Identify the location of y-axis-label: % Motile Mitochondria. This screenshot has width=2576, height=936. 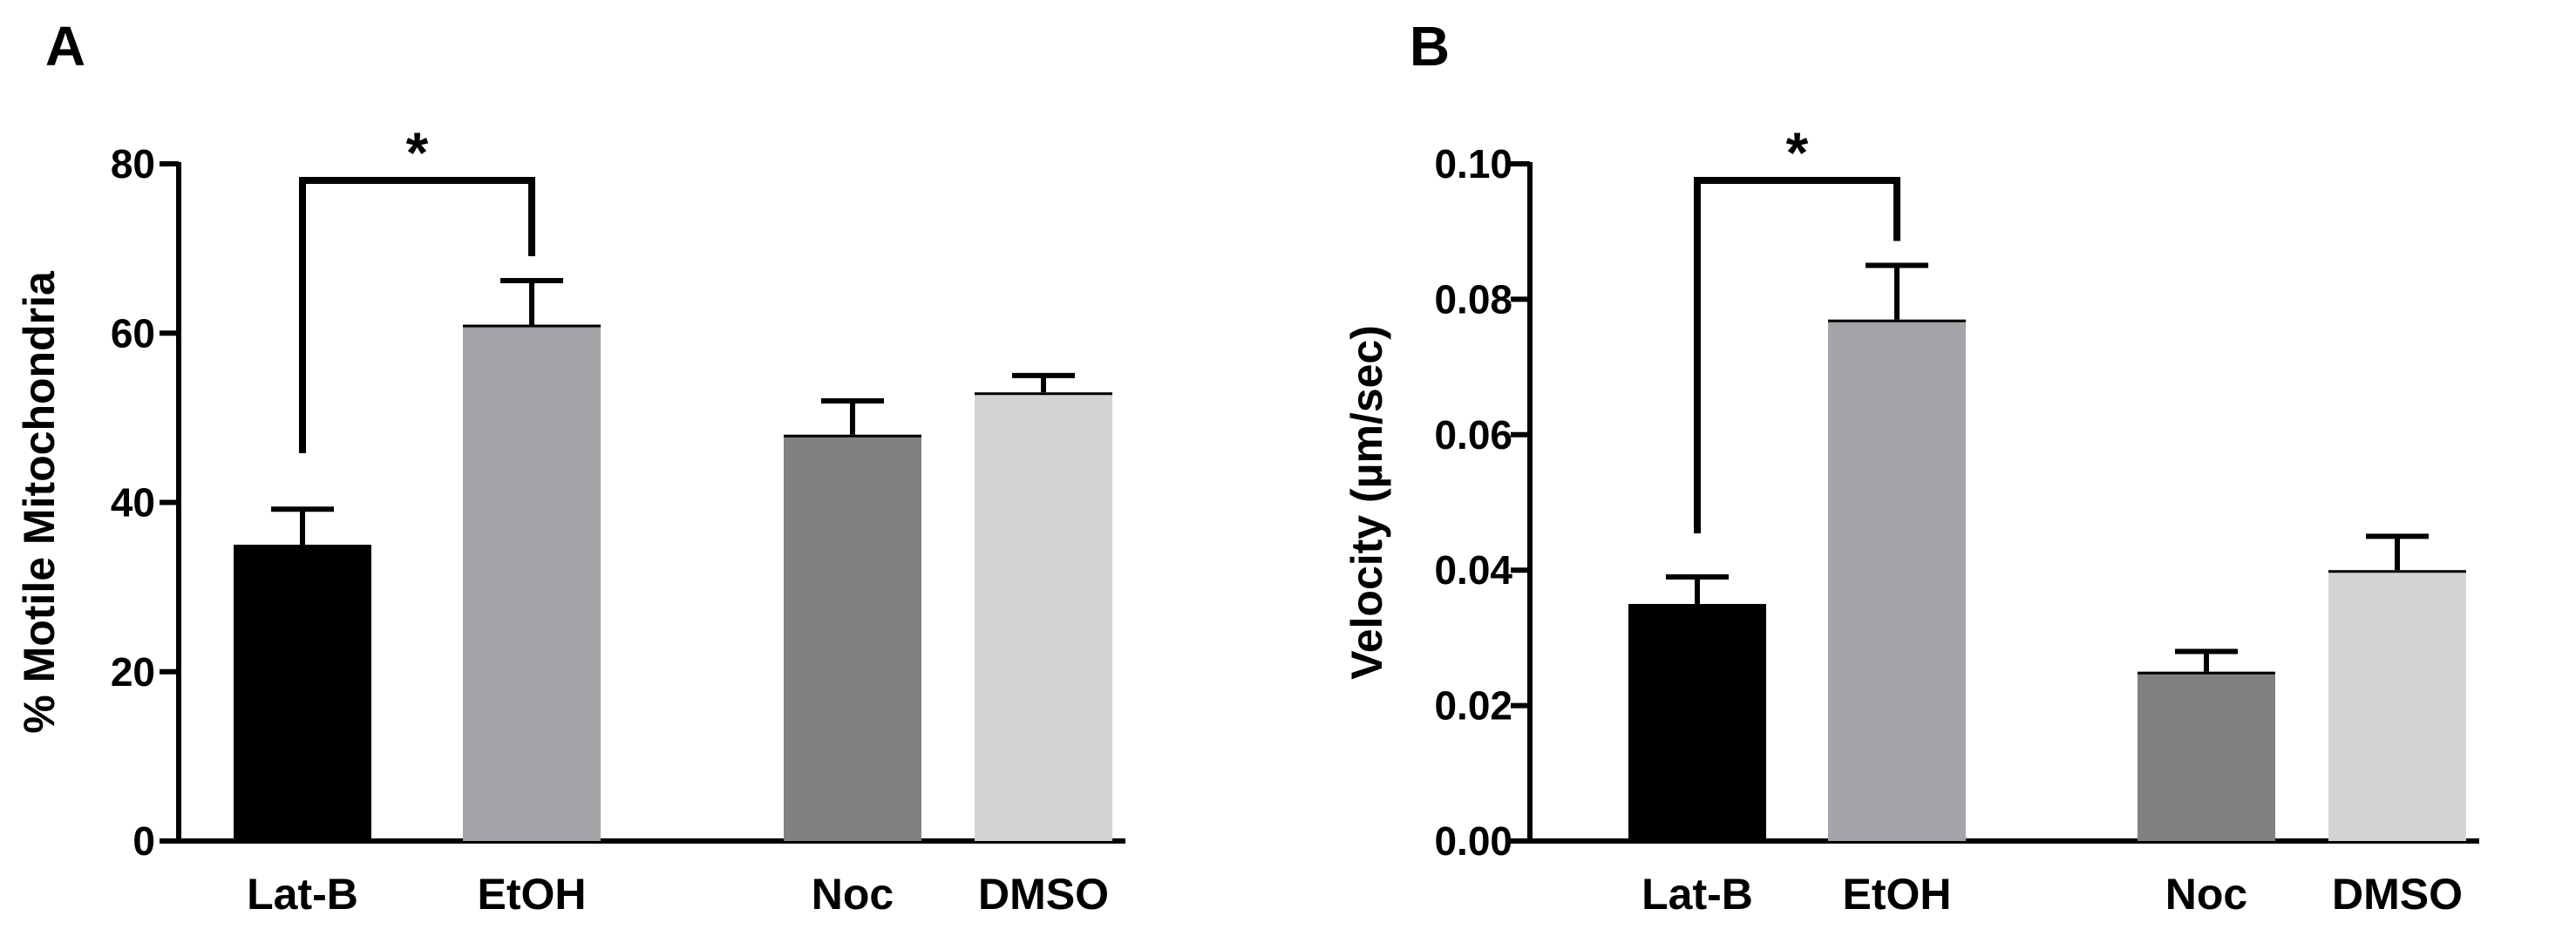
(39, 502).